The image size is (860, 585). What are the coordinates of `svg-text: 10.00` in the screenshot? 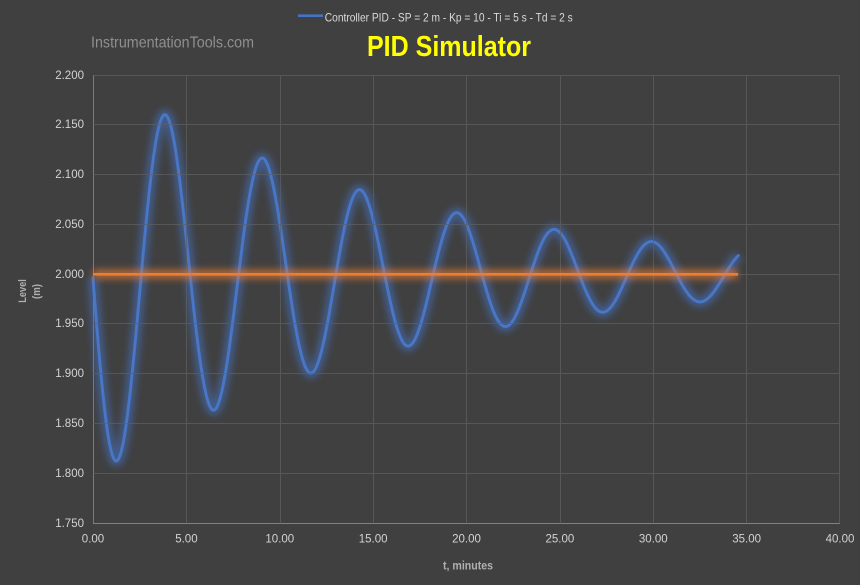 It's located at (279, 540).